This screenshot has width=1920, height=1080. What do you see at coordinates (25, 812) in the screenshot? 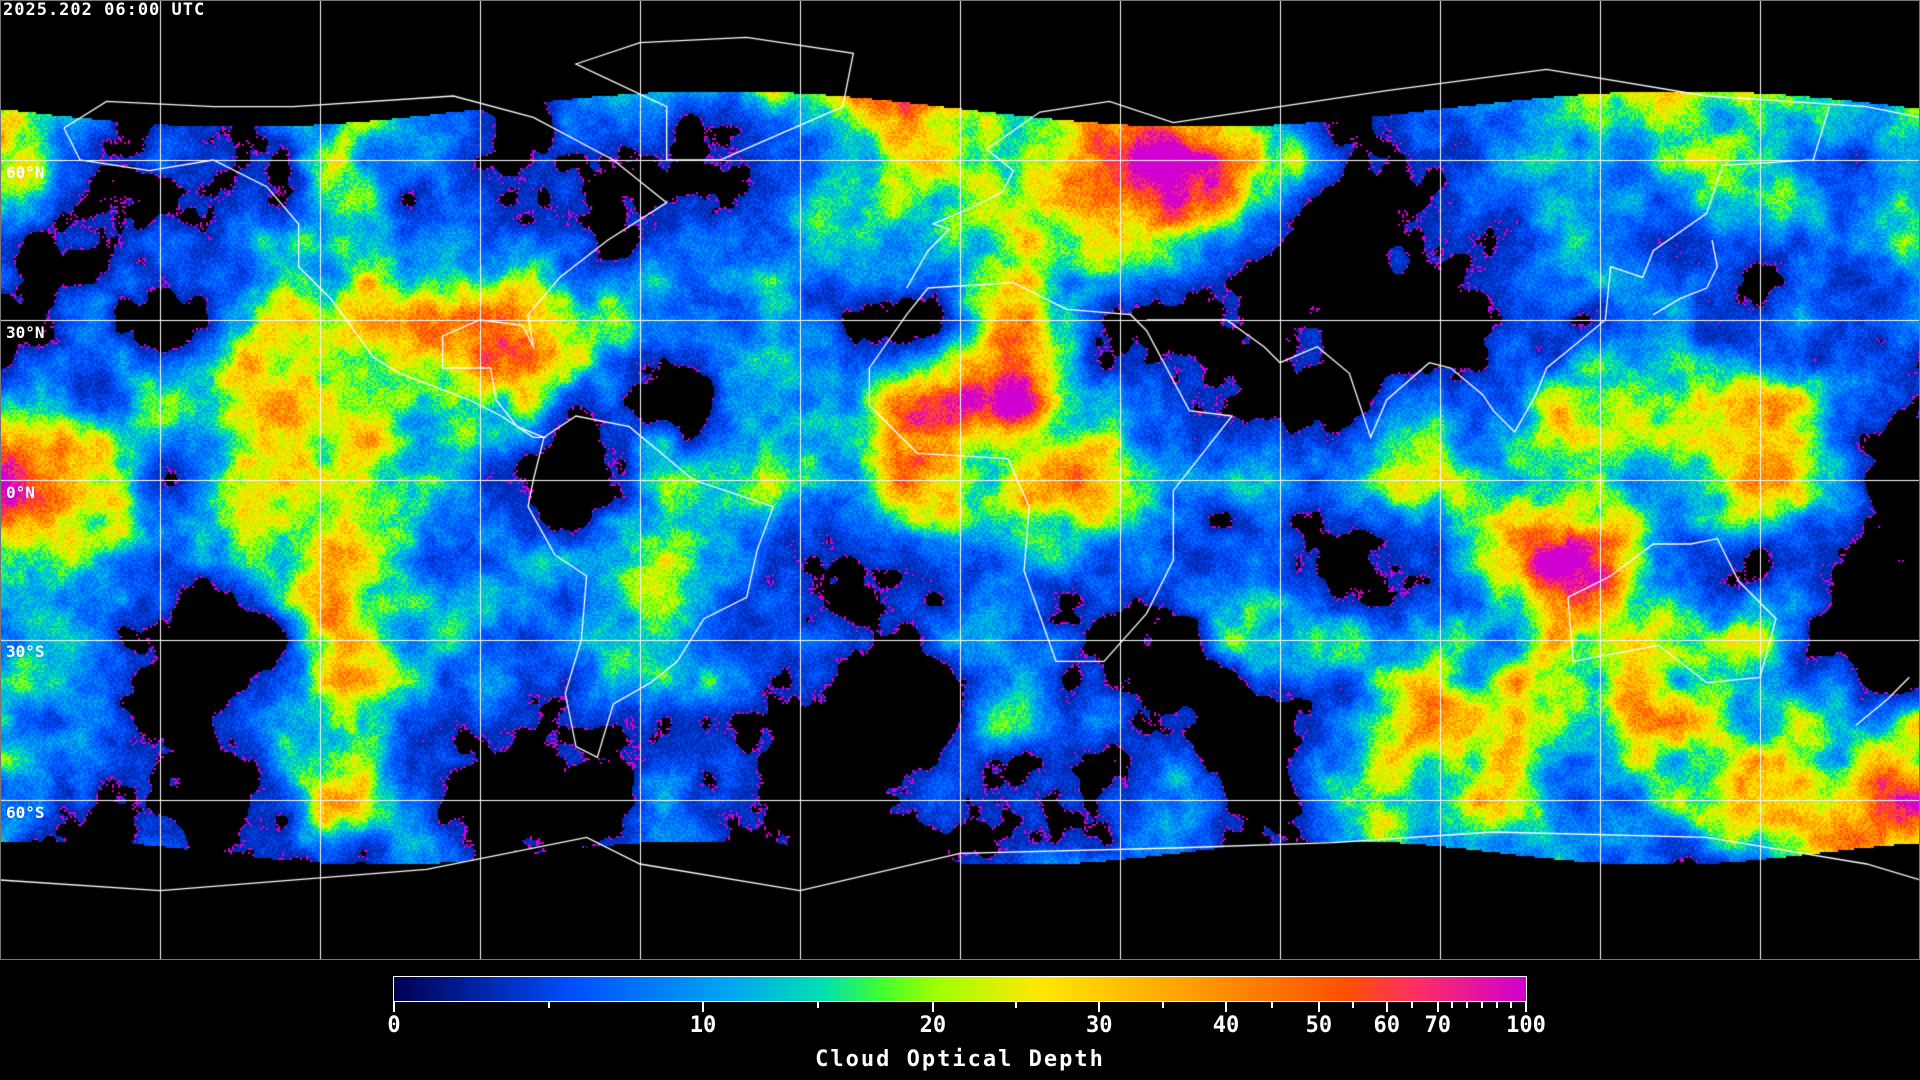
I see `lat-label-60s: 60°S` at bounding box center [25, 812].